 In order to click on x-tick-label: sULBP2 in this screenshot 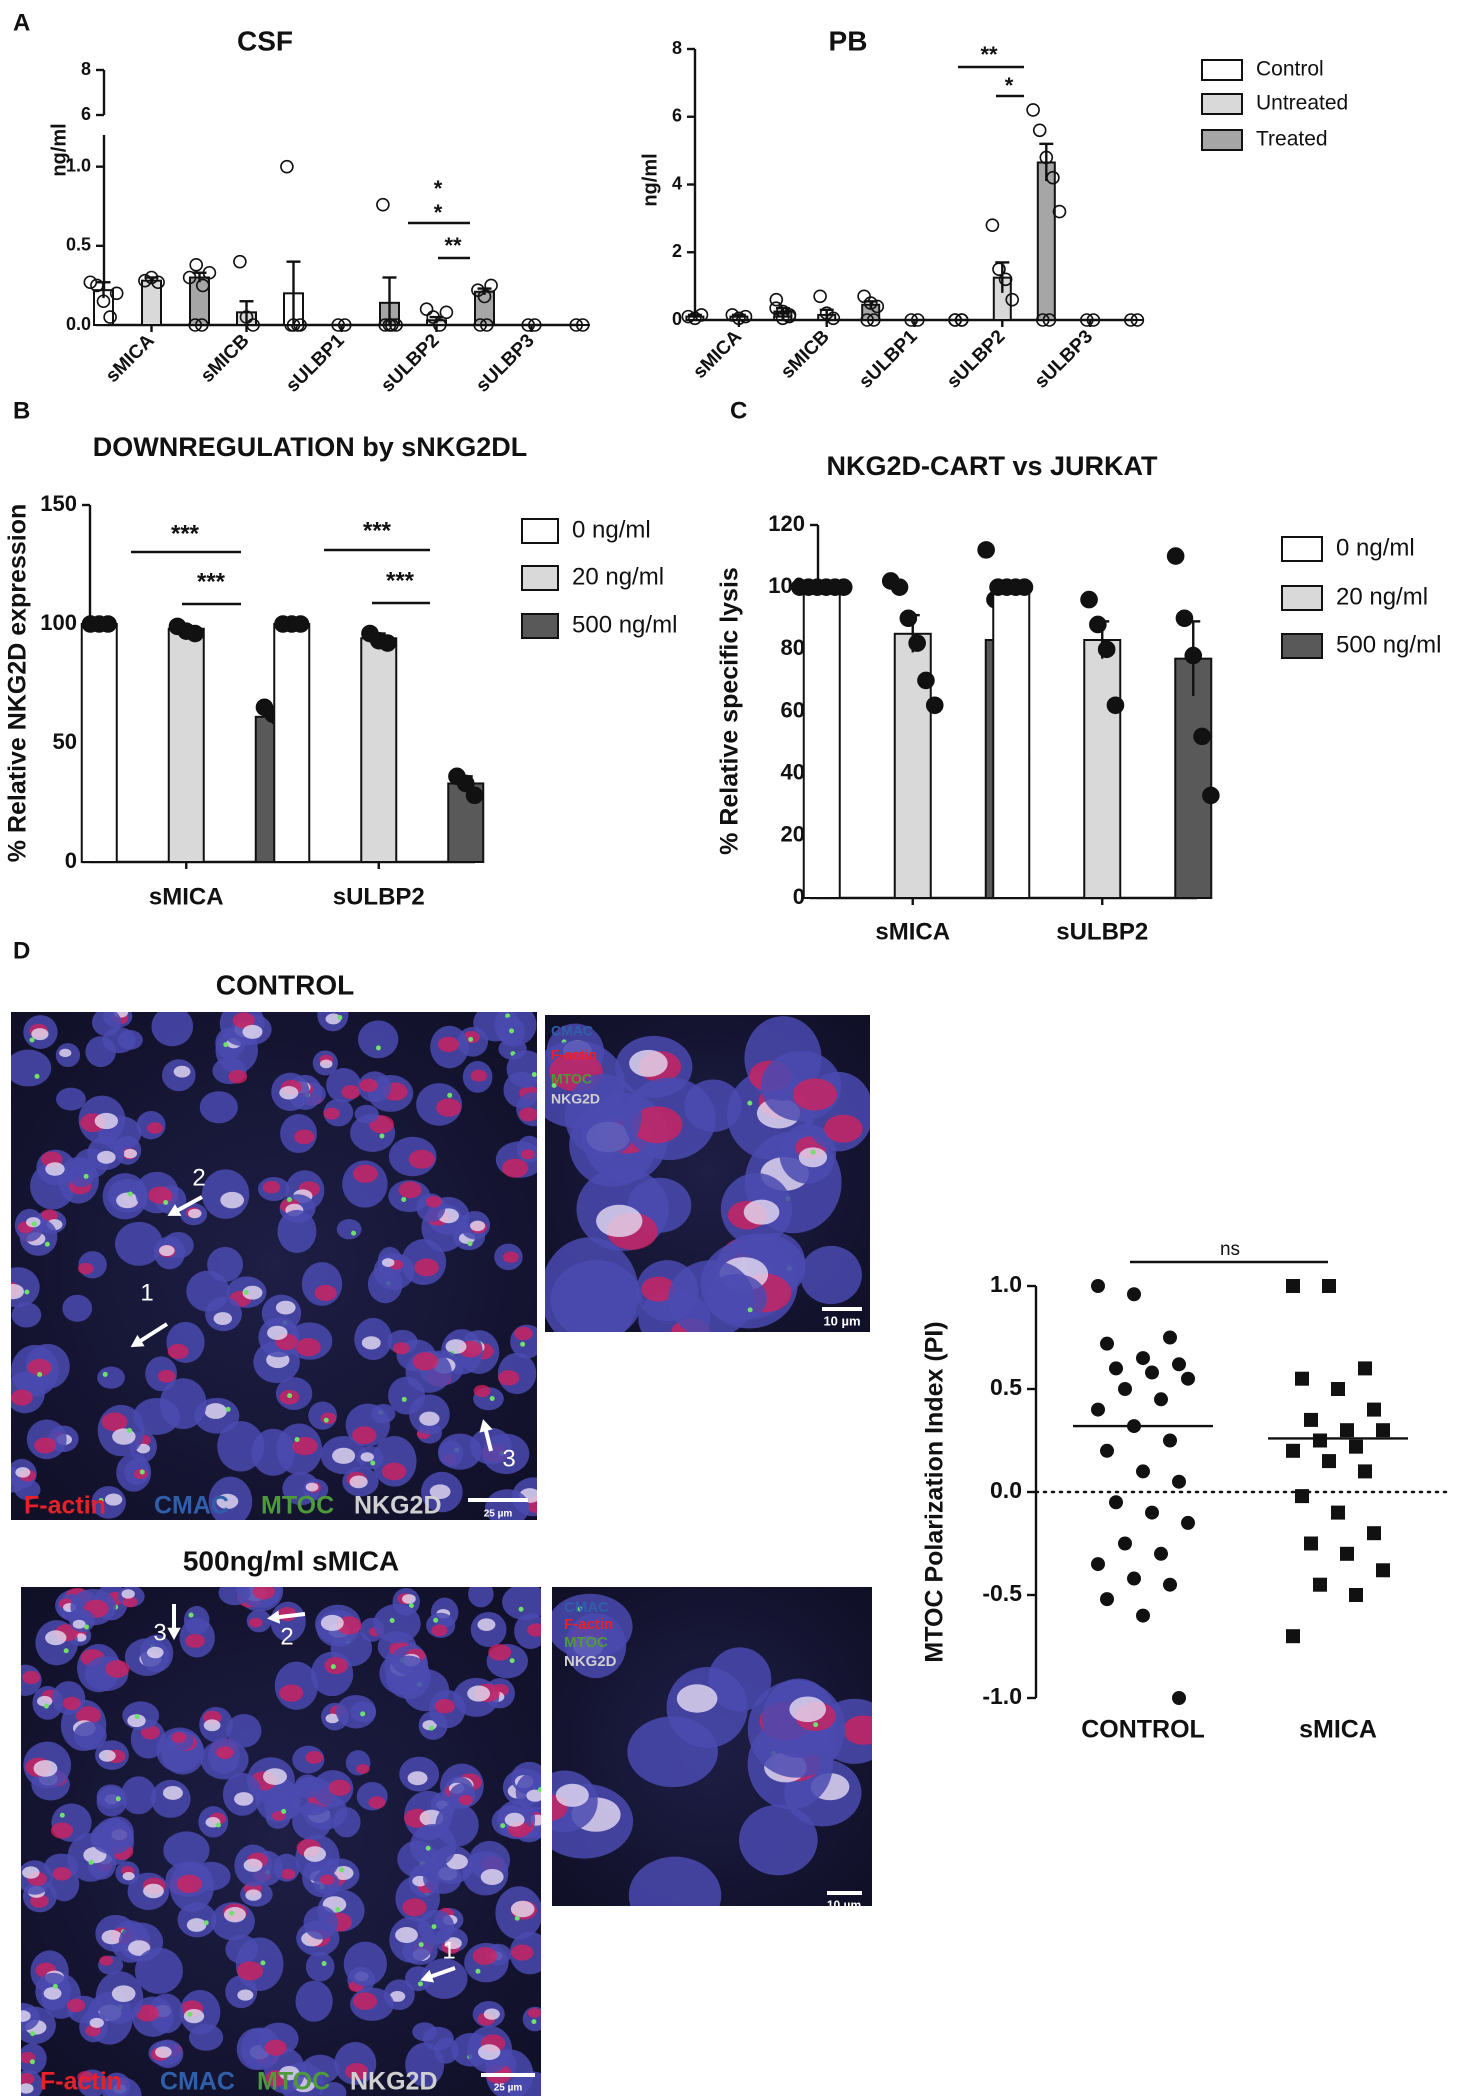, I will do `click(379, 896)`.